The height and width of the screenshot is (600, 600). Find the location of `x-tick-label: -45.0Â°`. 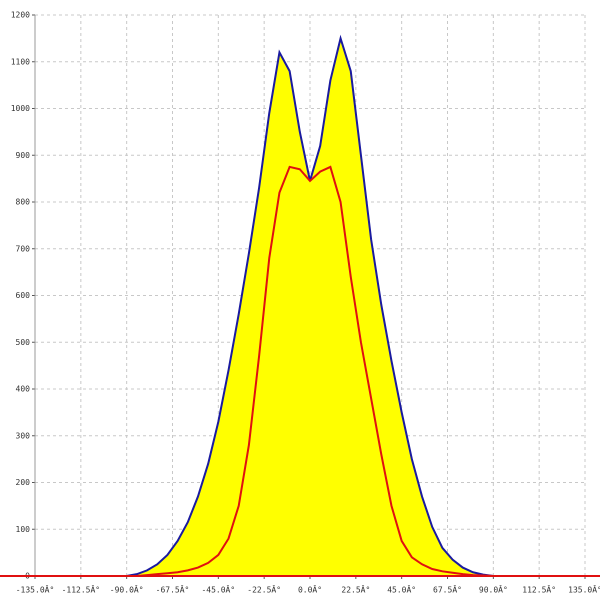

x-tick-label: -45.0Â° is located at coordinates (218, 589).